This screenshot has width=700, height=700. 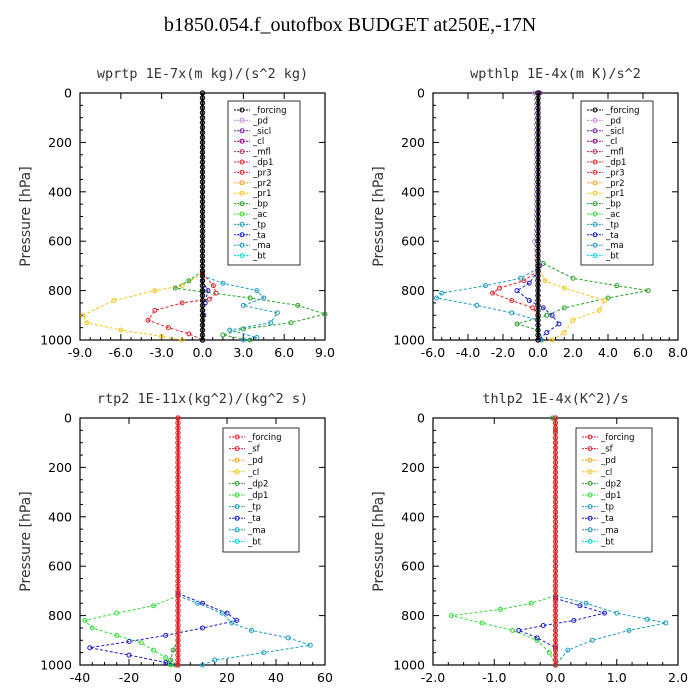 What do you see at coordinates (205, 310) in the screenshot?
I see `panel-1-series-ta` at bounding box center [205, 310].